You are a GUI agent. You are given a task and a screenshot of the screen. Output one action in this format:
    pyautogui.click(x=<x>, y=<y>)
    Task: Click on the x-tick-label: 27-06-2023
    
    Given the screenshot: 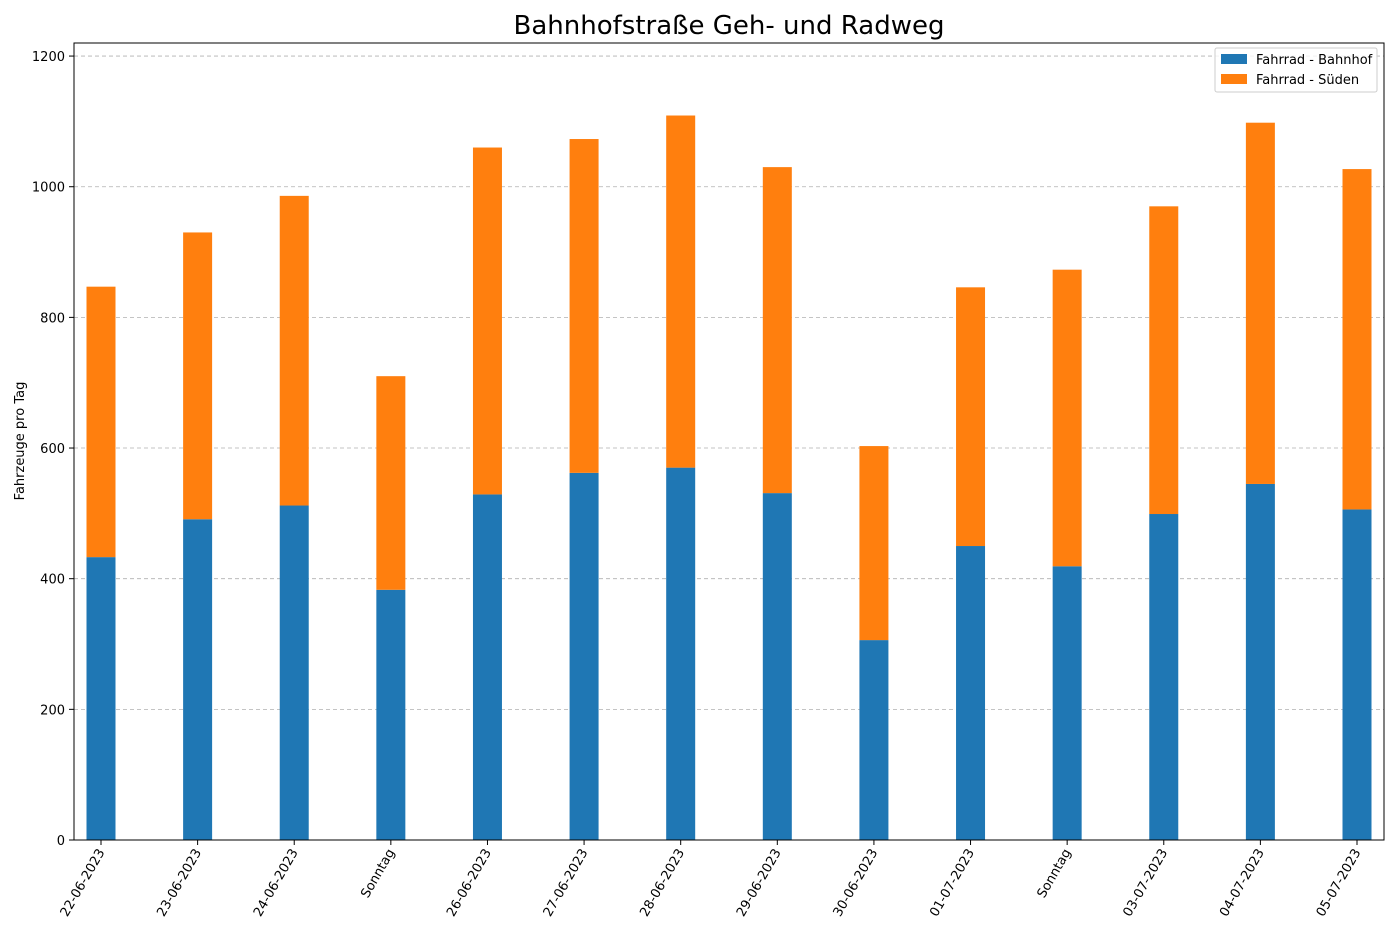 What is the action you would take?
    pyautogui.click(x=566, y=883)
    